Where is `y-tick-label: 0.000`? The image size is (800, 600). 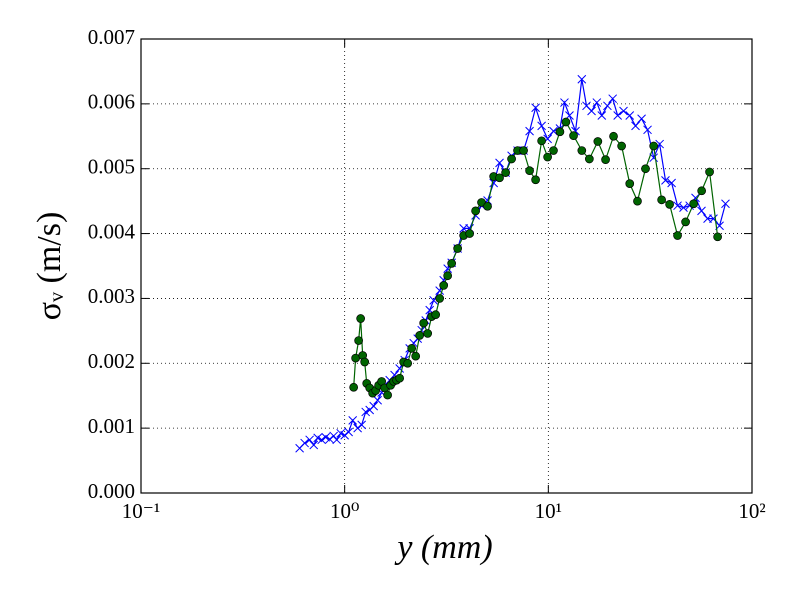 y-tick-label: 0.000 is located at coordinates (111, 491).